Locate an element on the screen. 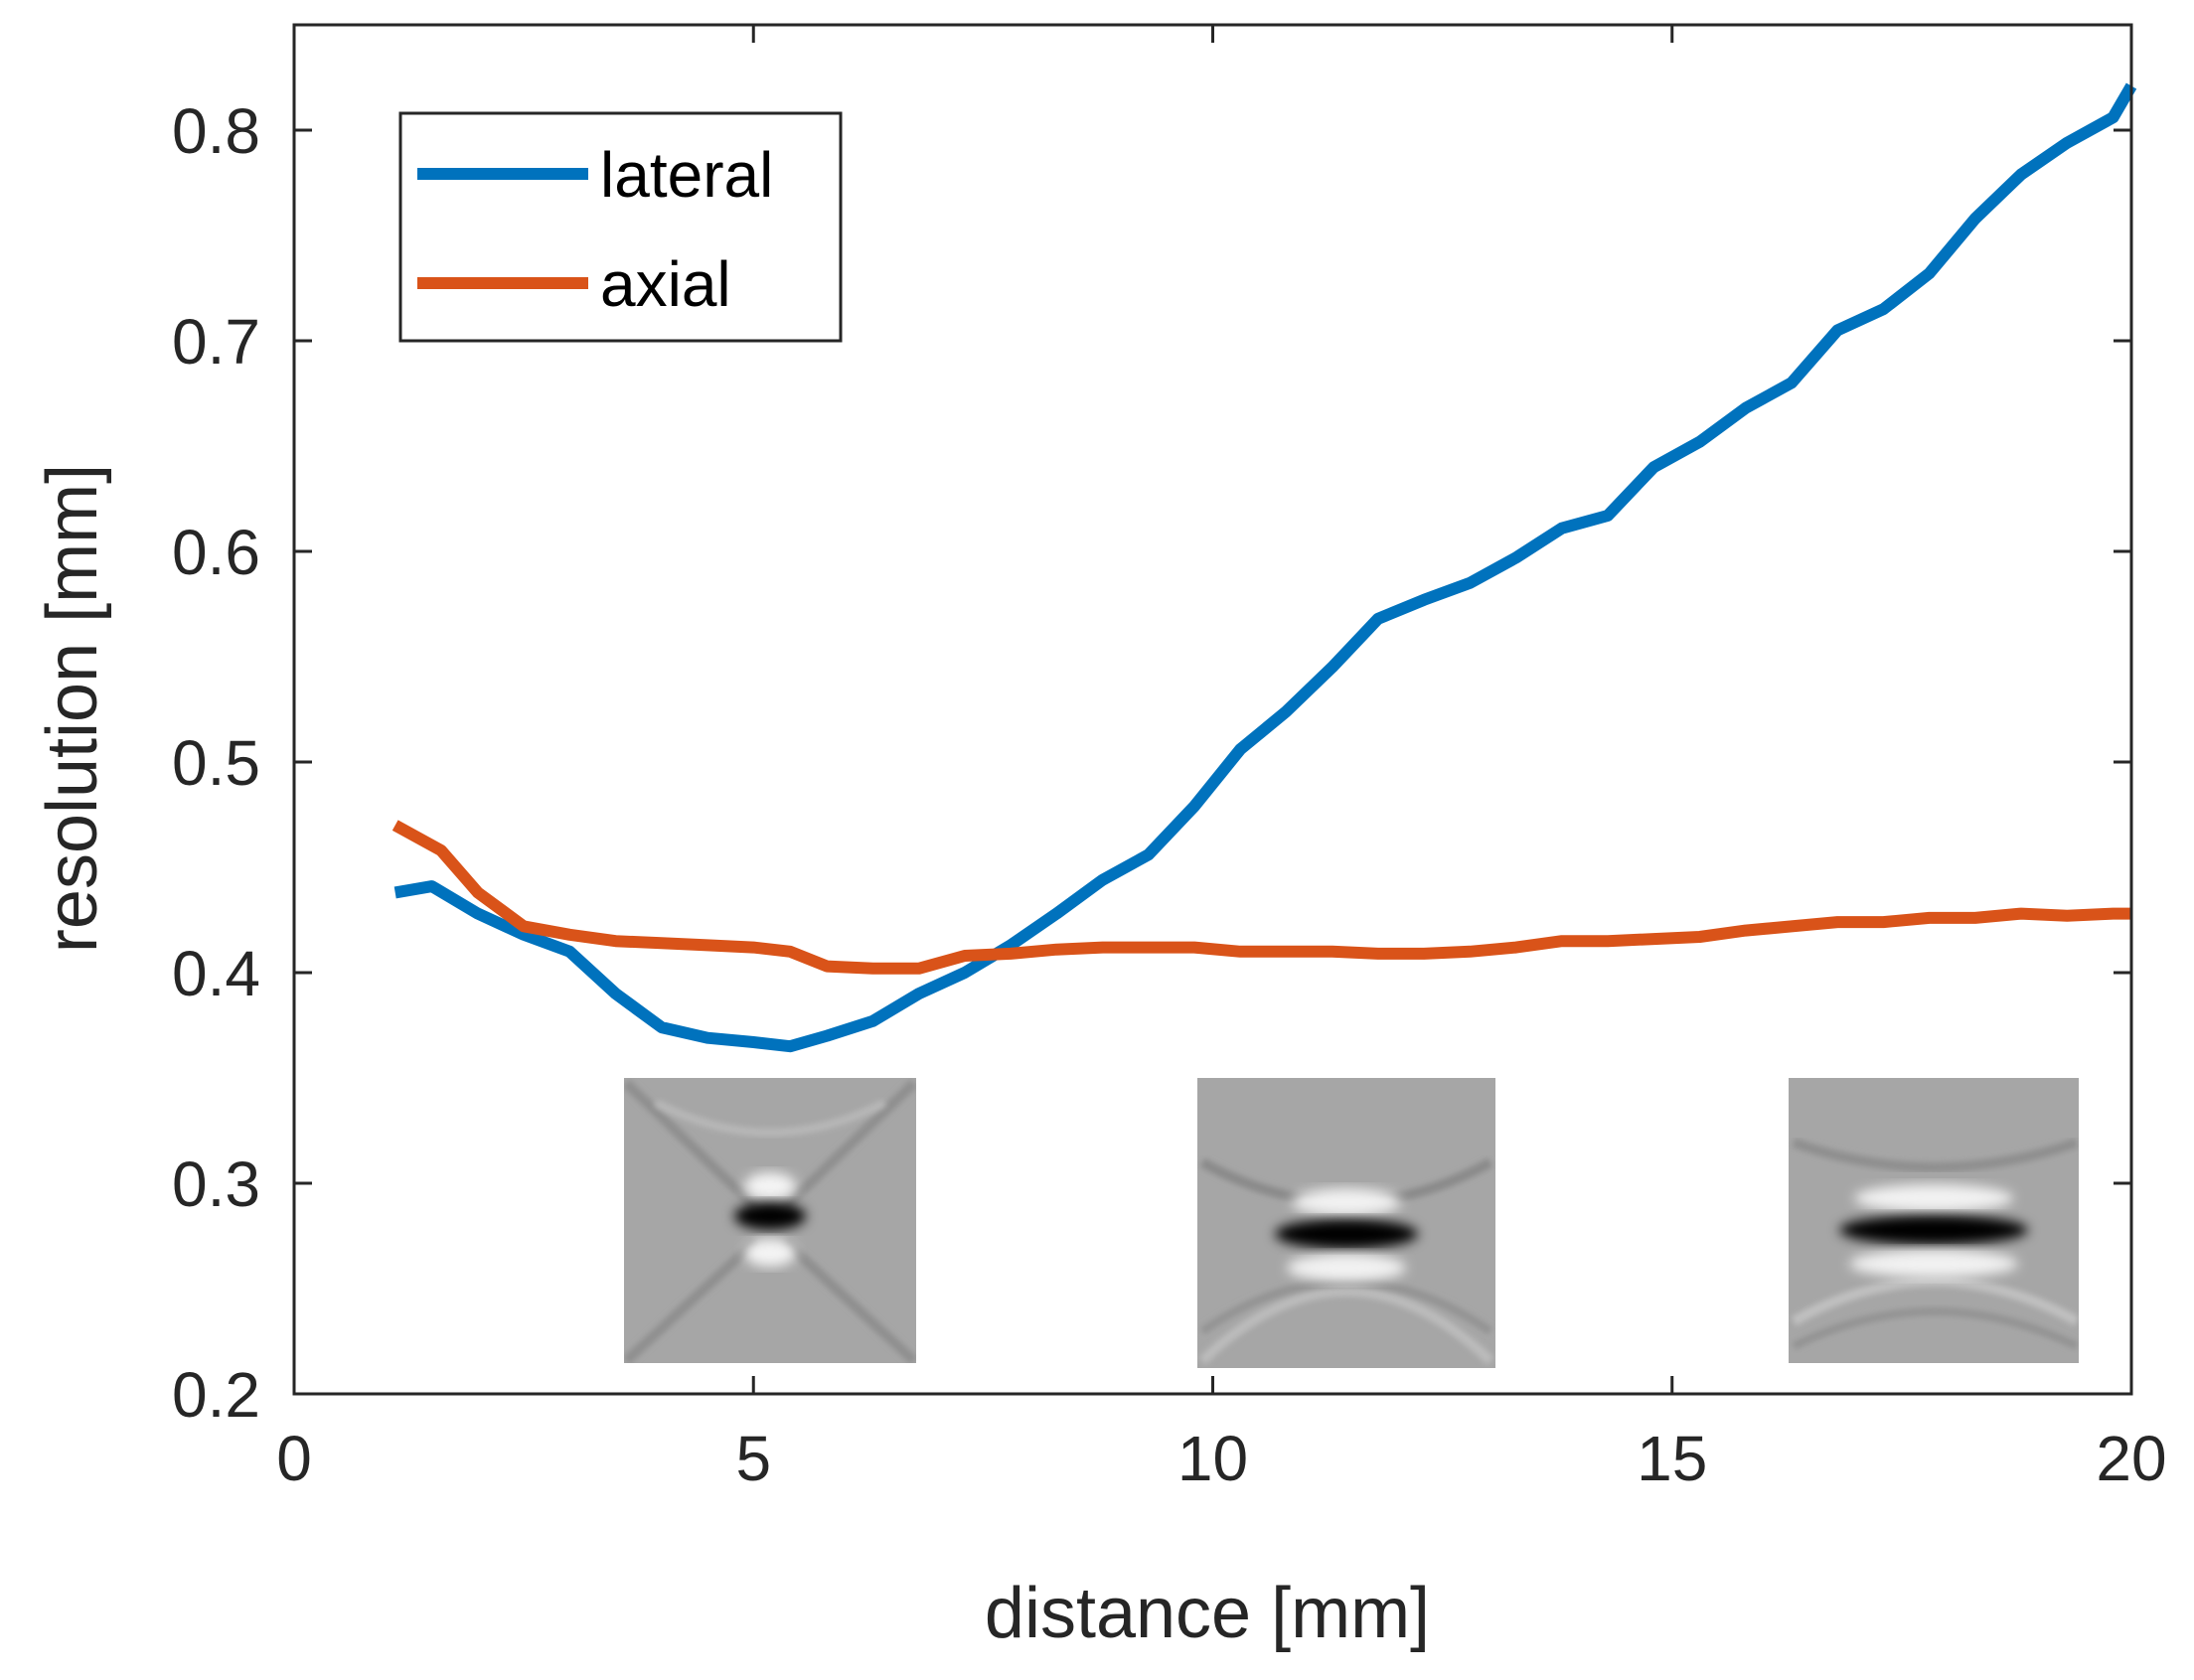  y-tick-label: 0.4 is located at coordinates (216, 974).